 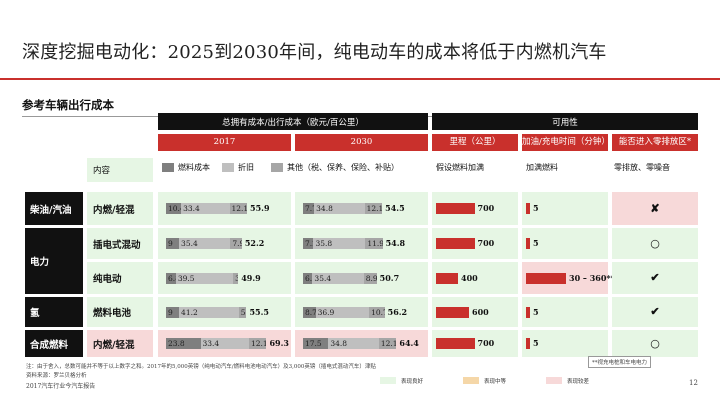 I want to click on bar-segment-fuel: 17.5, so click(x=316, y=343).